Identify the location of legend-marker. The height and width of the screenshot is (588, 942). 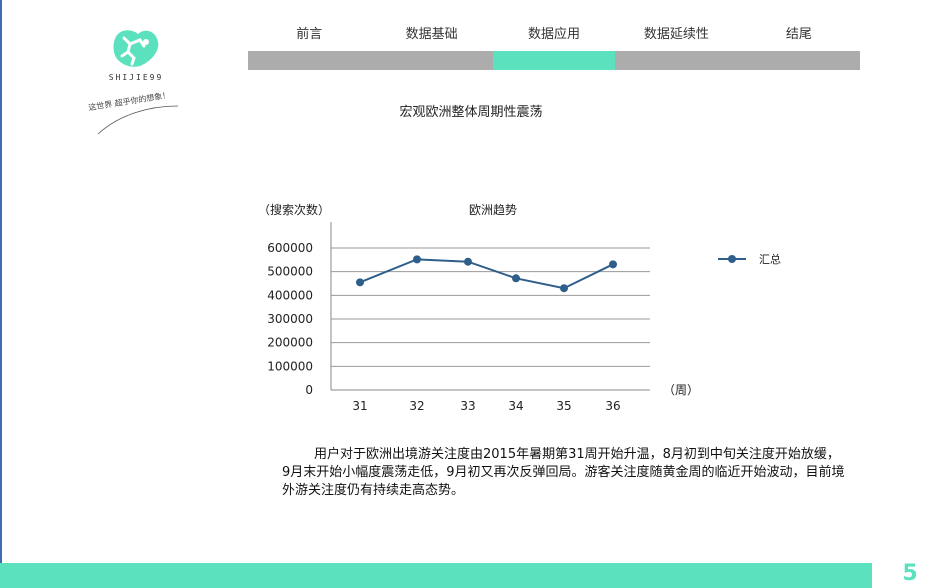
(732, 259).